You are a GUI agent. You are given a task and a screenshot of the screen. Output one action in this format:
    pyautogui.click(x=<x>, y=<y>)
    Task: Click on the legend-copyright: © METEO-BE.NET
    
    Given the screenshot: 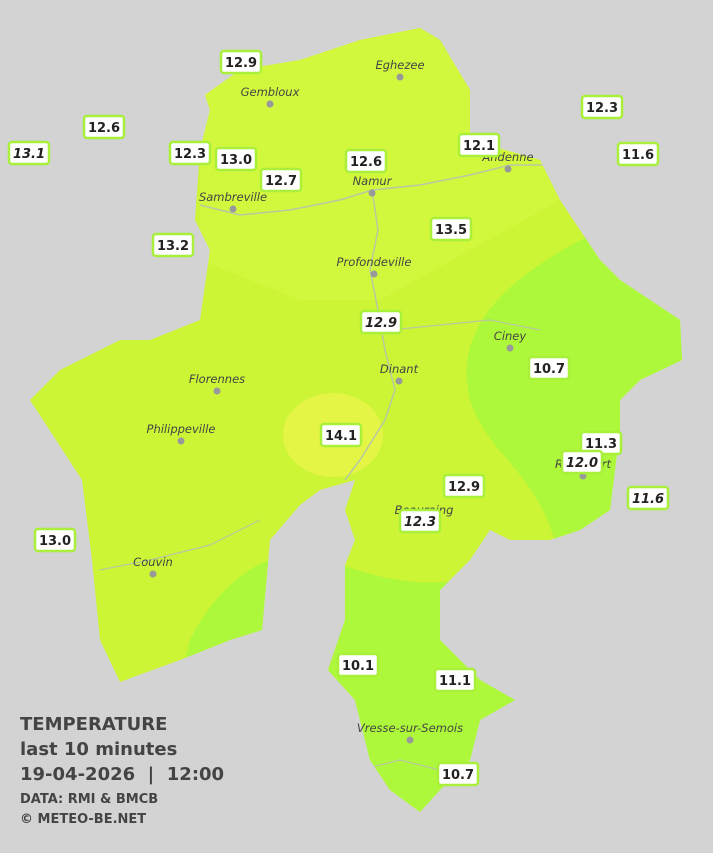 What is the action you would take?
    pyautogui.click(x=83, y=819)
    